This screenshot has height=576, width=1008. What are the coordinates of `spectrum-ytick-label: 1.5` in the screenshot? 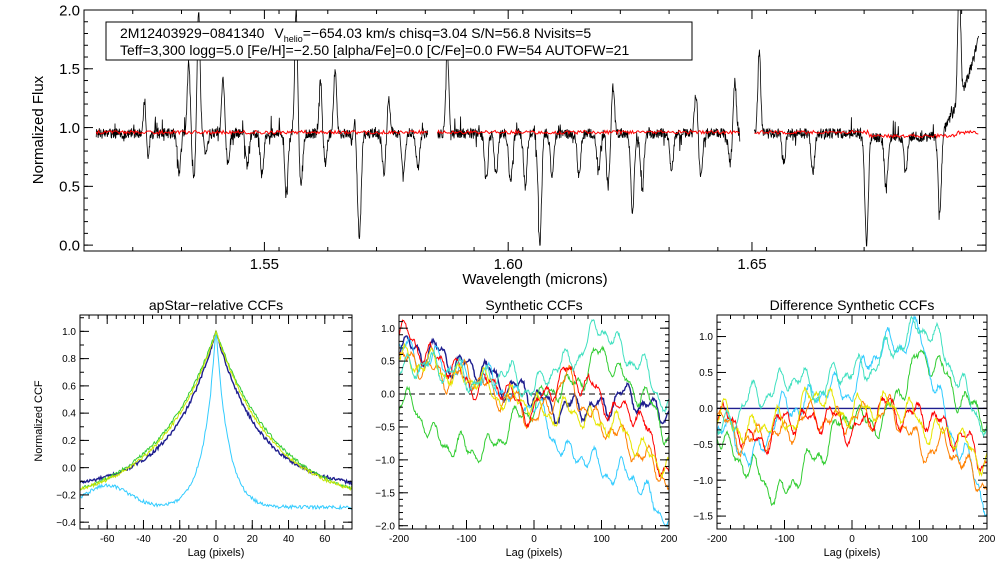 It's located at (69, 69).